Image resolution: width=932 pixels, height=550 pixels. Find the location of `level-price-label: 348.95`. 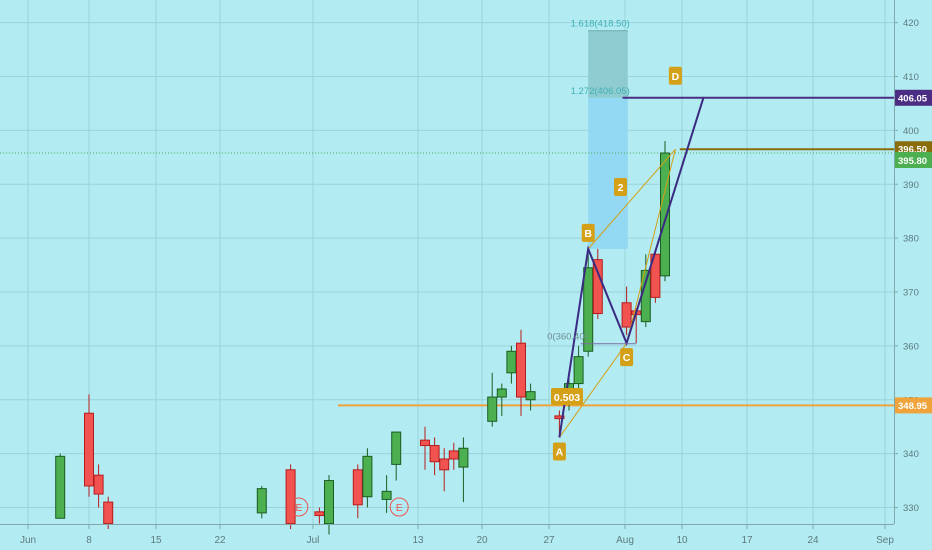

level-price-label: 348.95 is located at coordinates (913, 406).